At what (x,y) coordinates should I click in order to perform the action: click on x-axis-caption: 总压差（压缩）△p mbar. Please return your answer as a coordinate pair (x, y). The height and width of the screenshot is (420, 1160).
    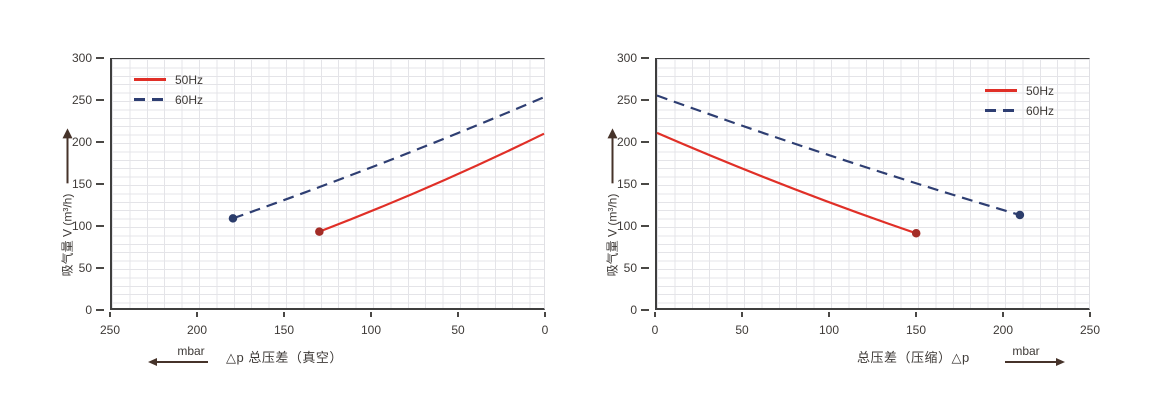
    Looking at the image, I should click on (872, 362).